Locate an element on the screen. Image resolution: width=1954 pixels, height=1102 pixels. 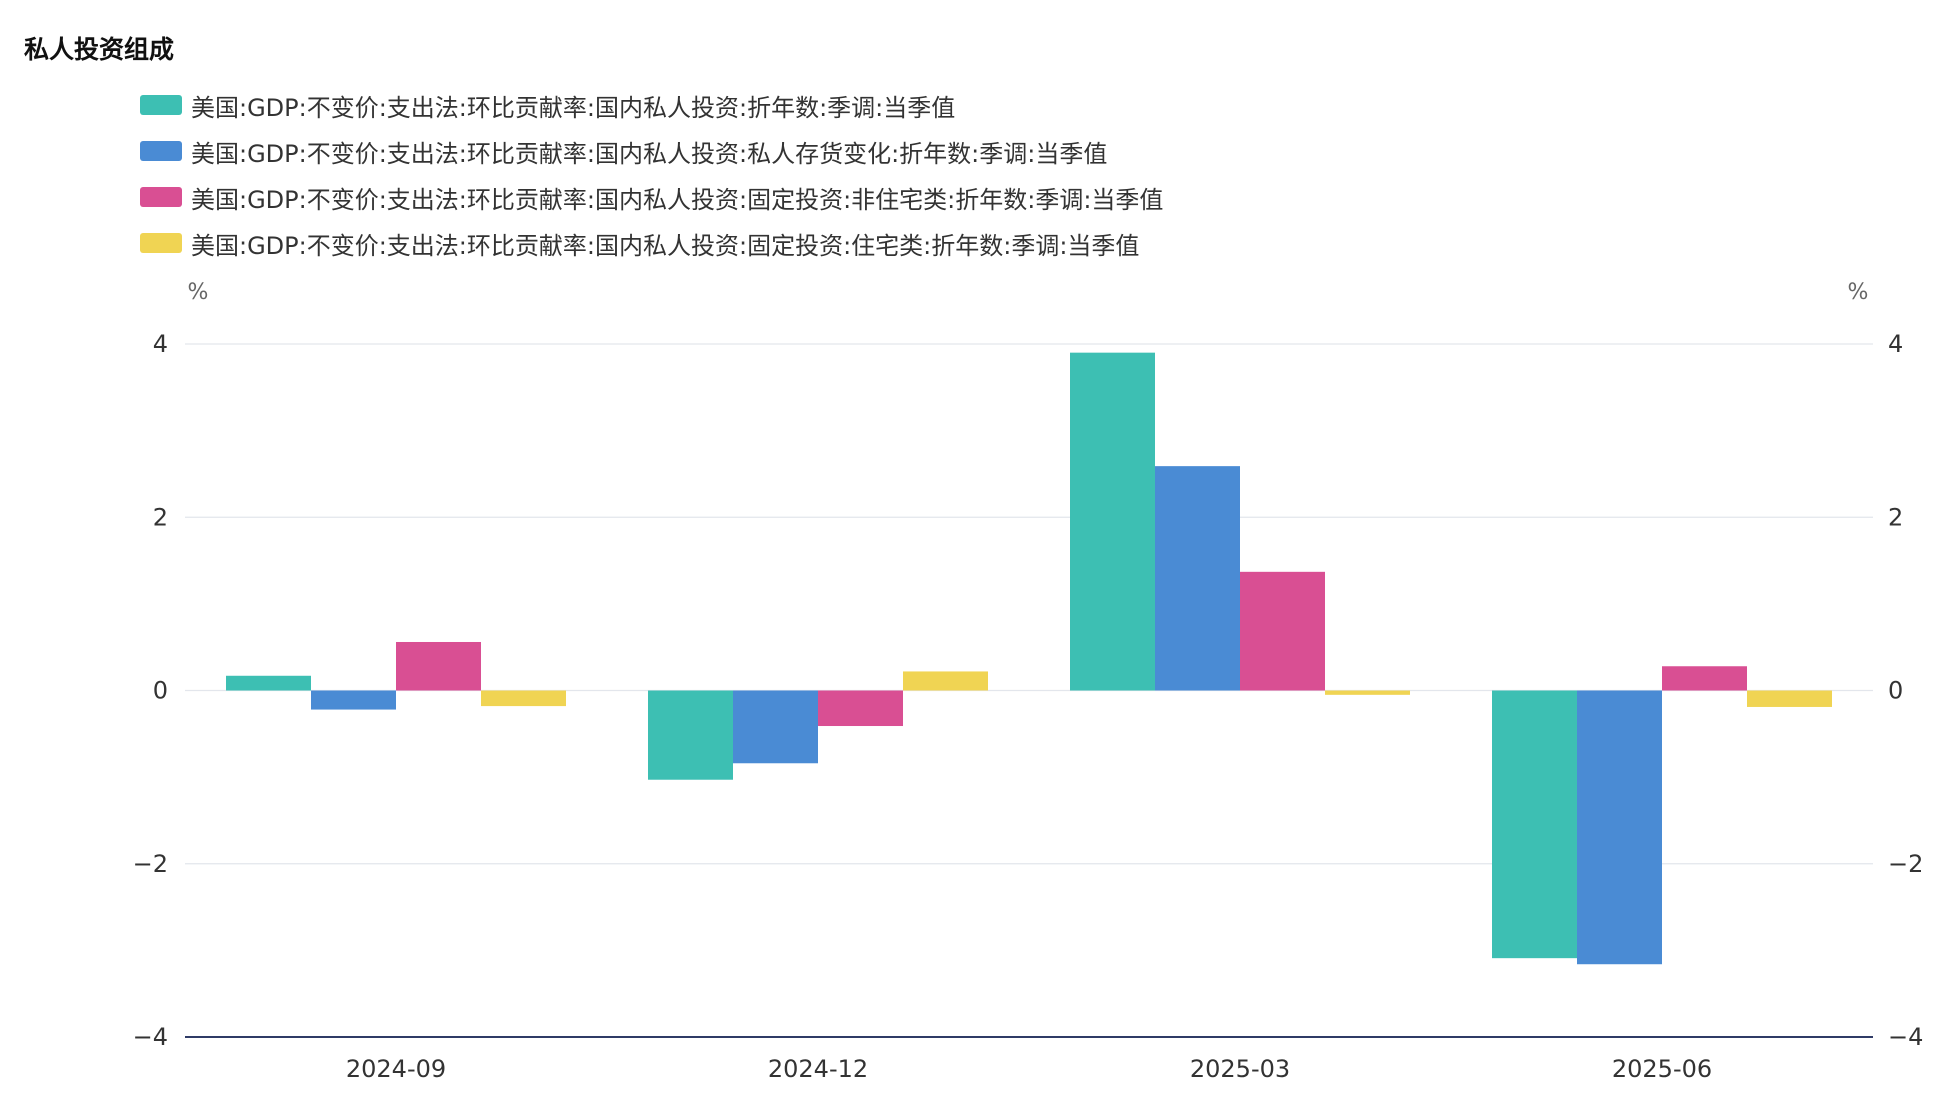
y-tick-label-right: −4 is located at coordinates (1905, 1037).